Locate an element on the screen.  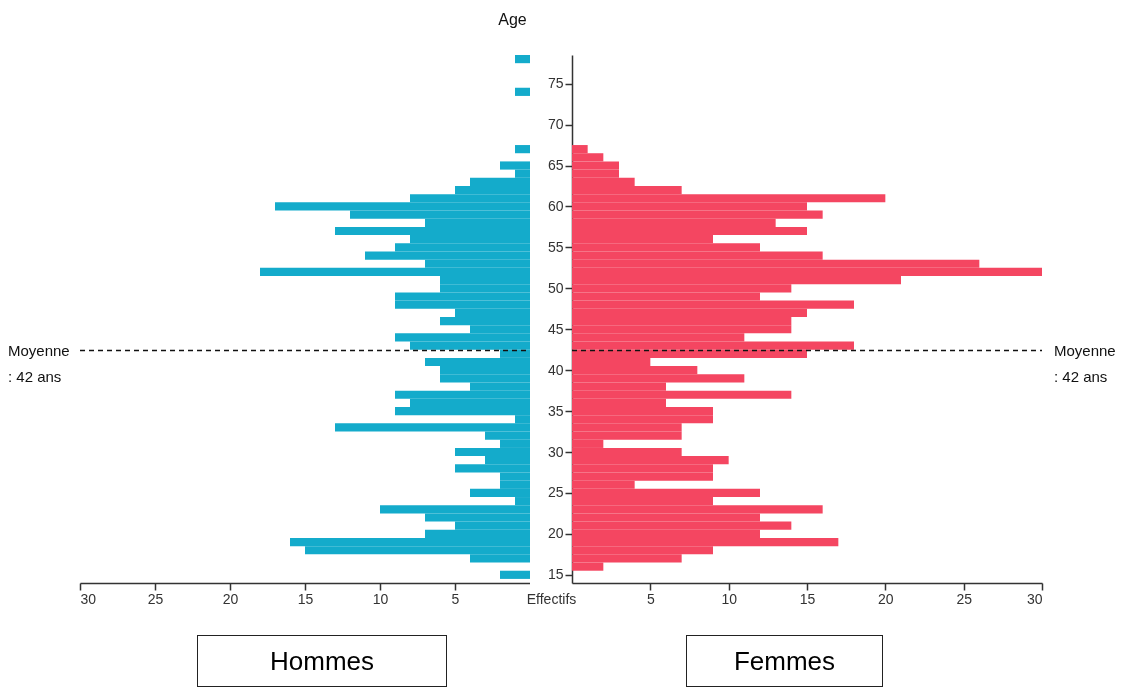
x-axis-title: Effectifs is located at coordinates (551, 598).